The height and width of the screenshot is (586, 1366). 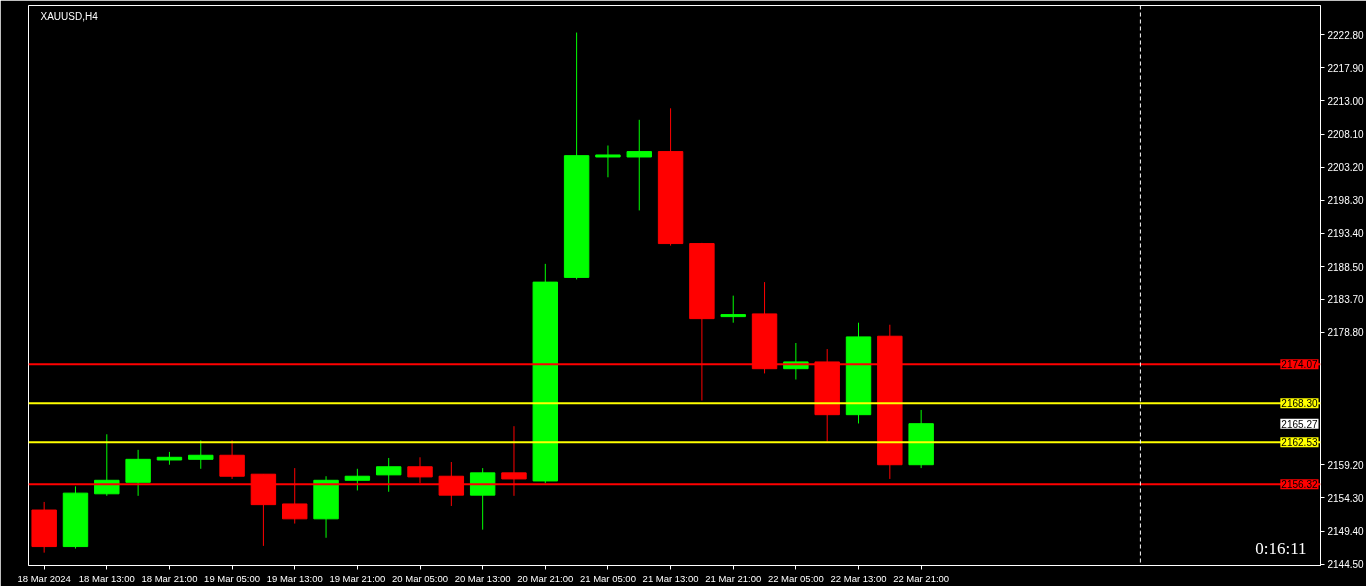 What do you see at coordinates (607, 578) in the screenshot?
I see `x-tick-label: 21 Mar 05:00` at bounding box center [607, 578].